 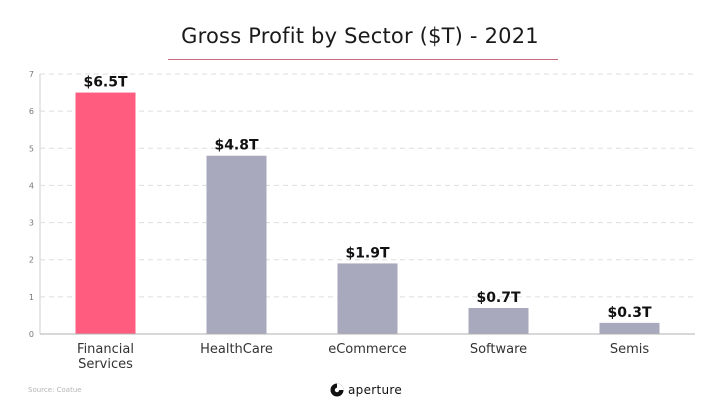 I want to click on source-note: Source: Coatue, so click(x=55, y=390).